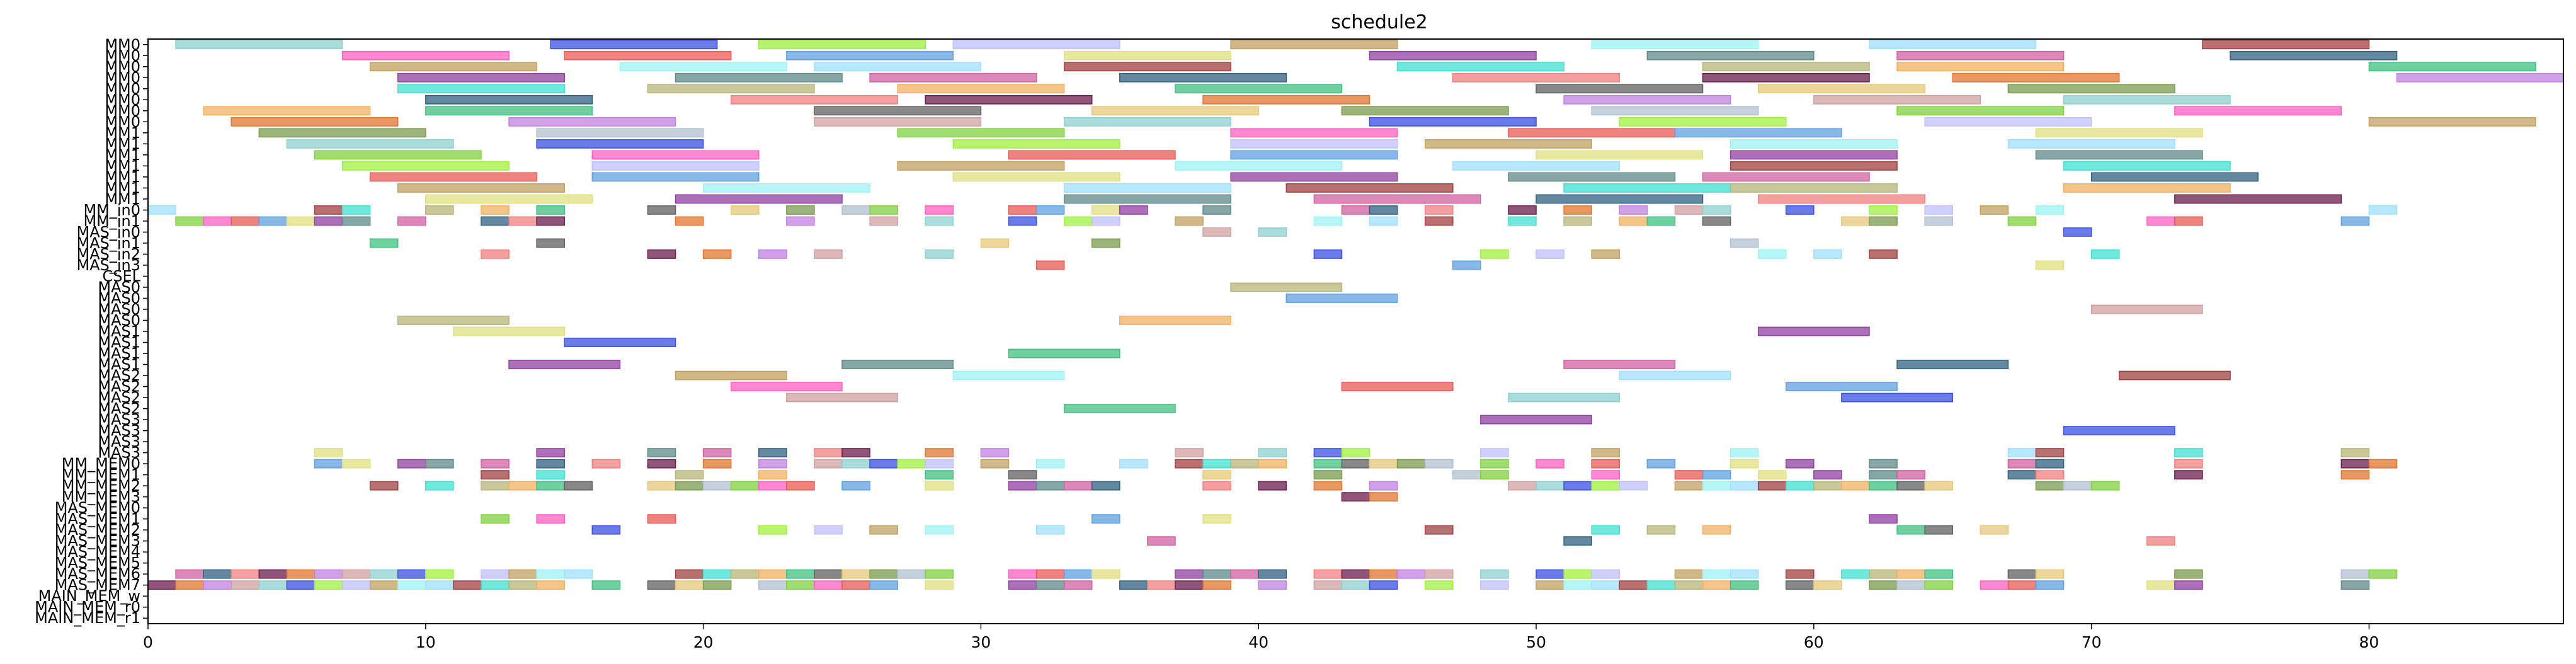  Describe the element at coordinates (1379, 22) in the screenshot. I see `chart-title: schedule2` at that location.